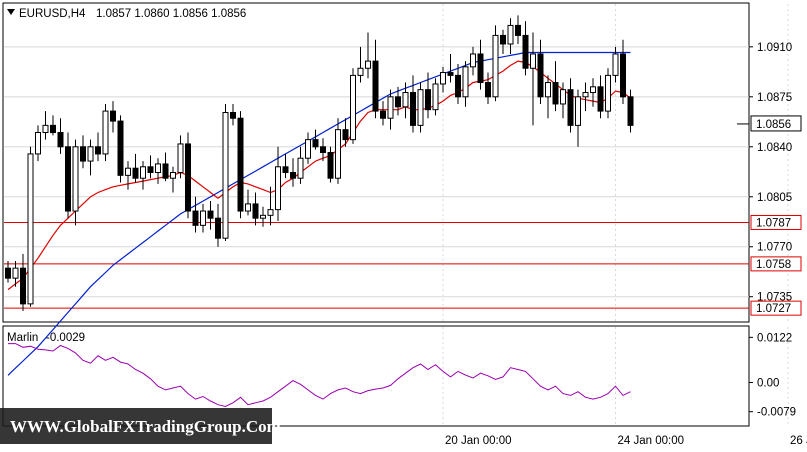  What do you see at coordinates (11, 12) in the screenshot?
I see `symbol-menu-triangle-icon` at bounding box center [11, 12].